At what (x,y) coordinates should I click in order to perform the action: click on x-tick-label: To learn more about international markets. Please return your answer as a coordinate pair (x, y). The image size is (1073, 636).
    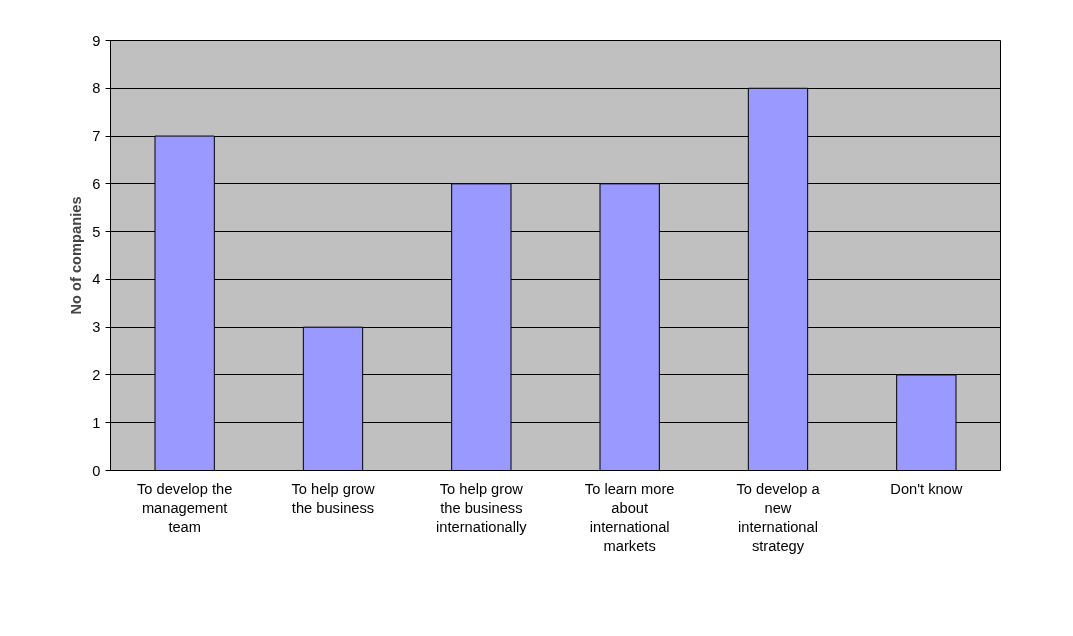
    Looking at the image, I should click on (629, 517).